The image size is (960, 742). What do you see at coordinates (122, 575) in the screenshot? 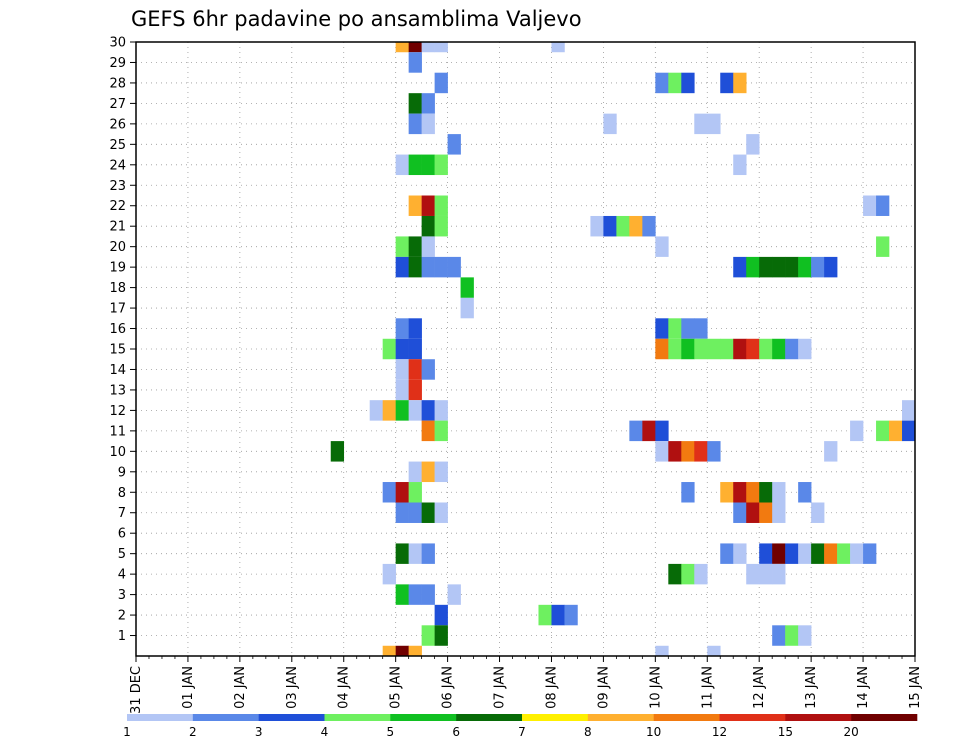
I see `y-tick-label: 4` at bounding box center [122, 575].